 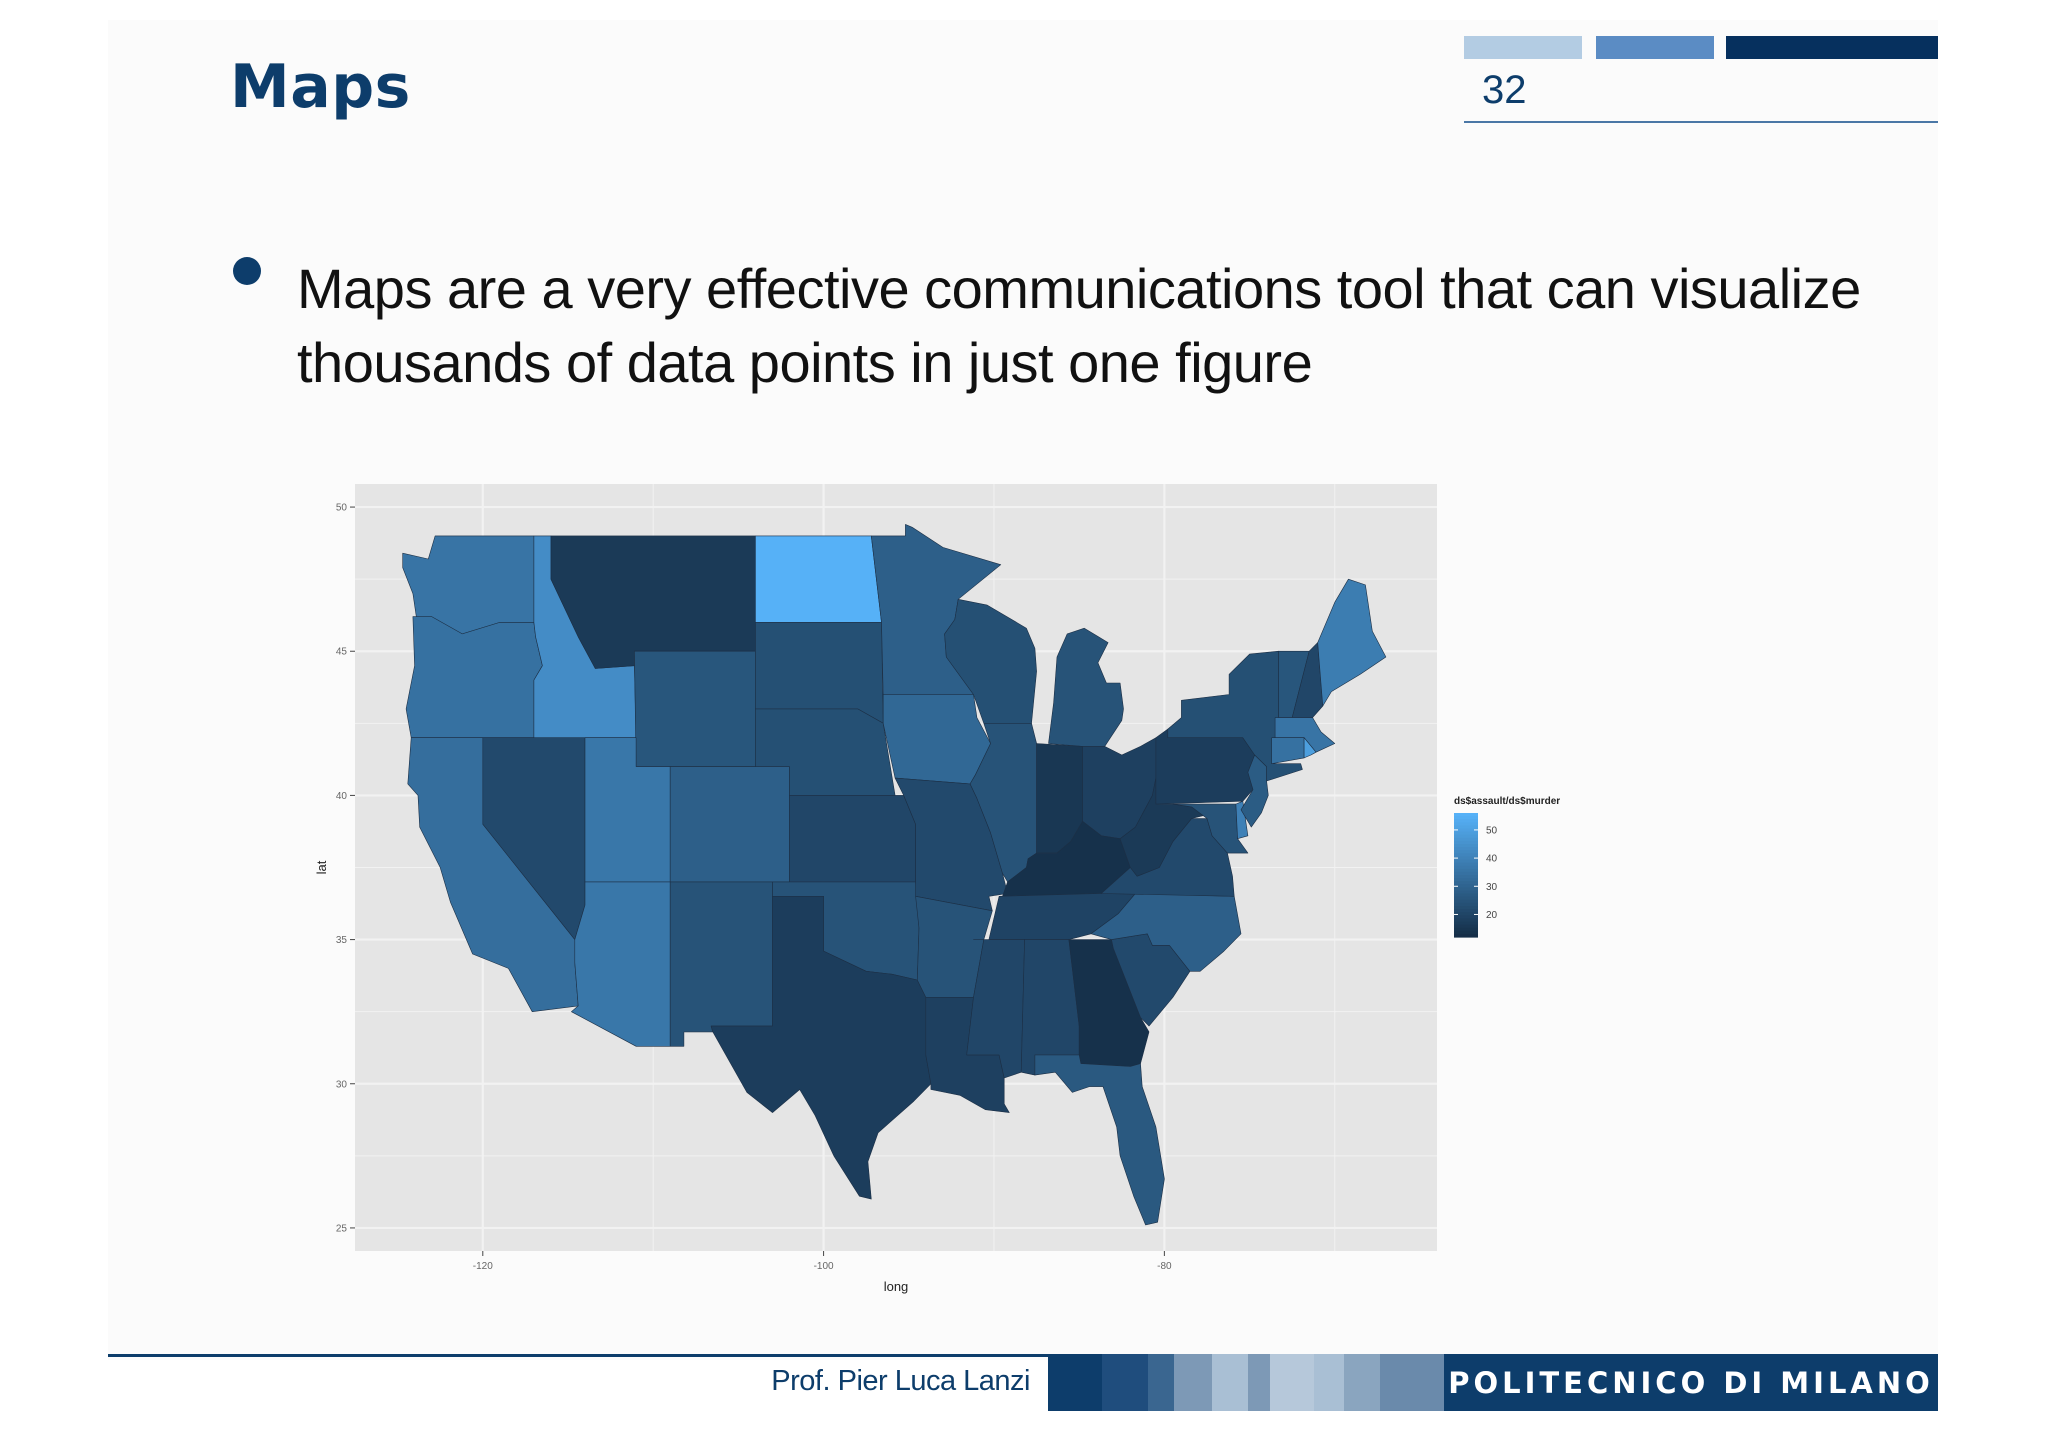 What do you see at coordinates (1504, 90) in the screenshot?
I see `page-number: 32` at bounding box center [1504, 90].